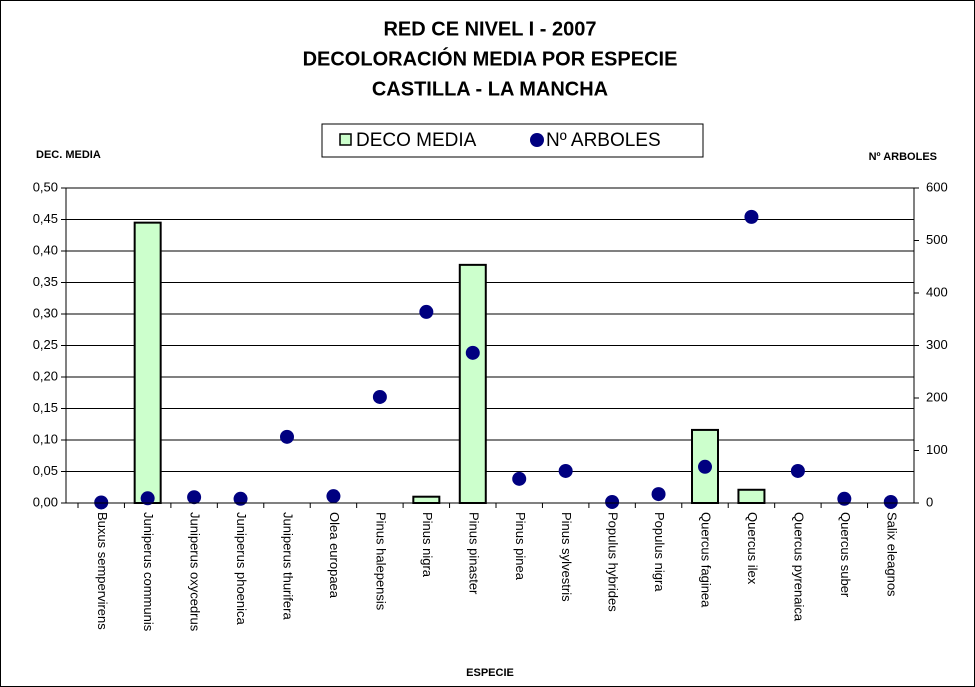  What do you see at coordinates (489, 29) in the screenshot?
I see `chart-title: RED CE NIVEL I - 2007` at bounding box center [489, 29].